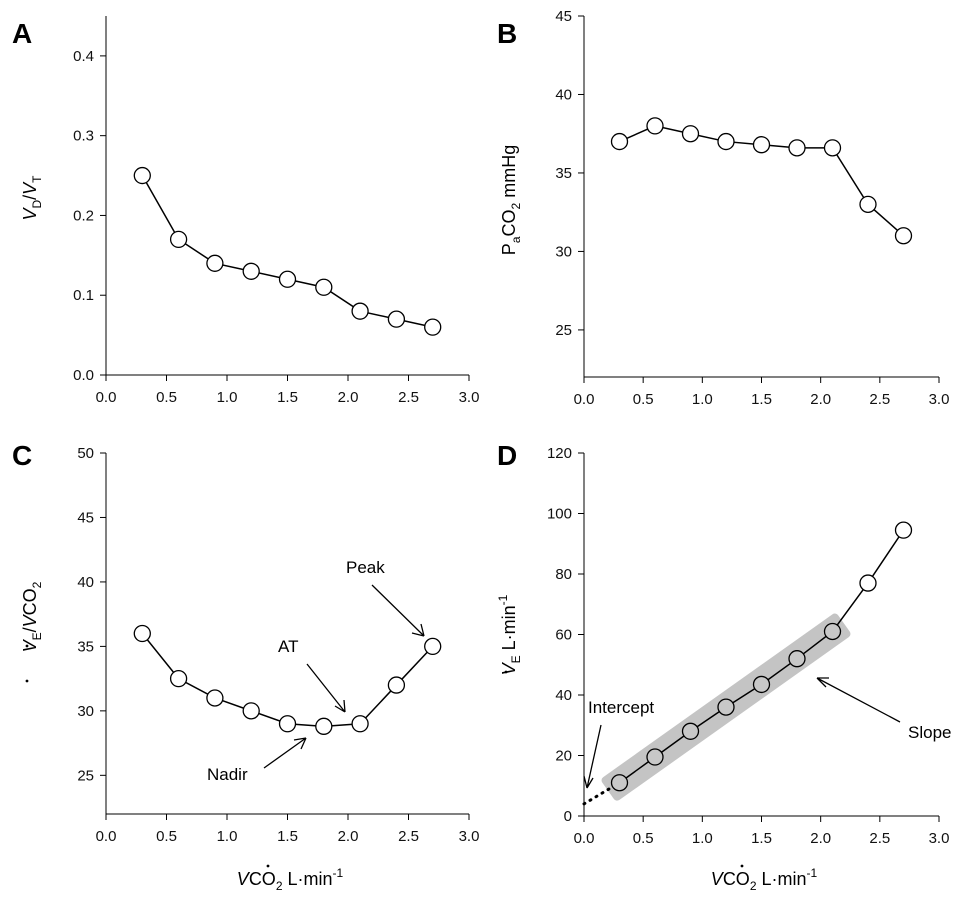 This screenshot has width=975, height=900. What do you see at coordinates (287, 679) in the screenshot?
I see `panel-c-series` at bounding box center [287, 679].